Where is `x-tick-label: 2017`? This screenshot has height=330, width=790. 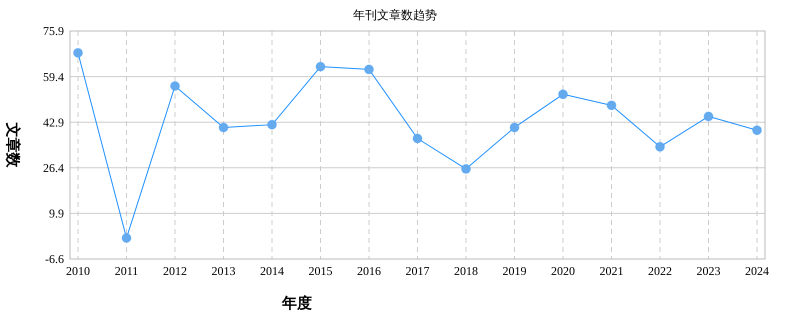
x-tick-label: 2017 is located at coordinates (418, 271).